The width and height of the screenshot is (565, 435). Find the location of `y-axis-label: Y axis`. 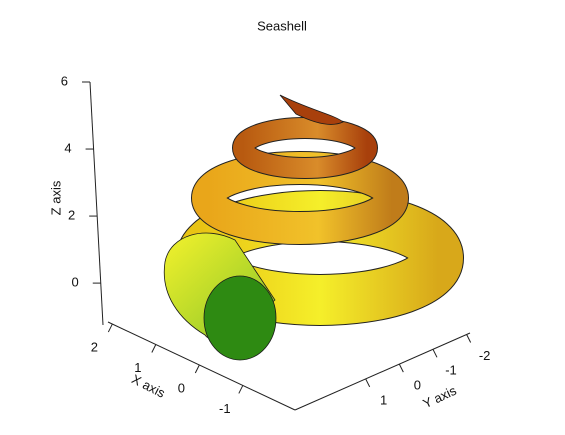

y-axis-label: Y axis is located at coordinates (439, 397).